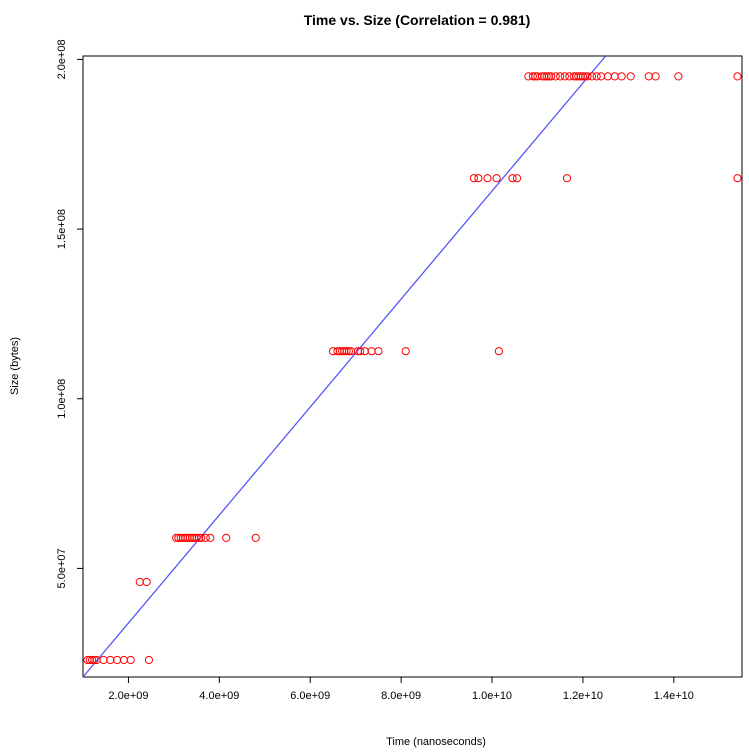  I want to click on y-tick-label: 5.0e+07, so click(62, 568).